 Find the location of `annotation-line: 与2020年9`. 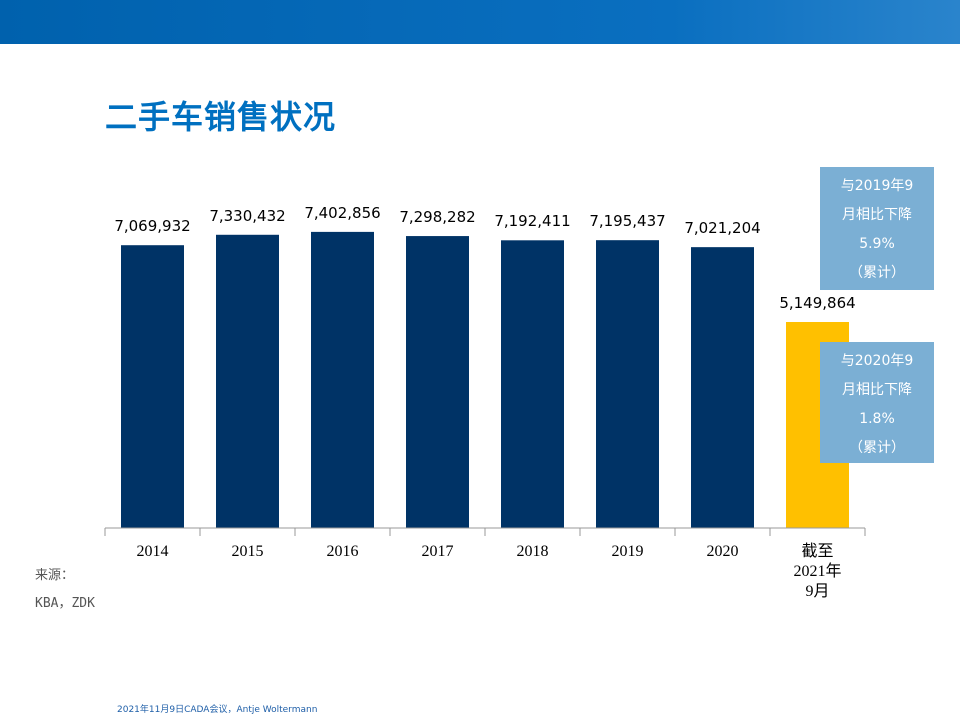

annotation-line: 与2020年9 is located at coordinates (877, 361).